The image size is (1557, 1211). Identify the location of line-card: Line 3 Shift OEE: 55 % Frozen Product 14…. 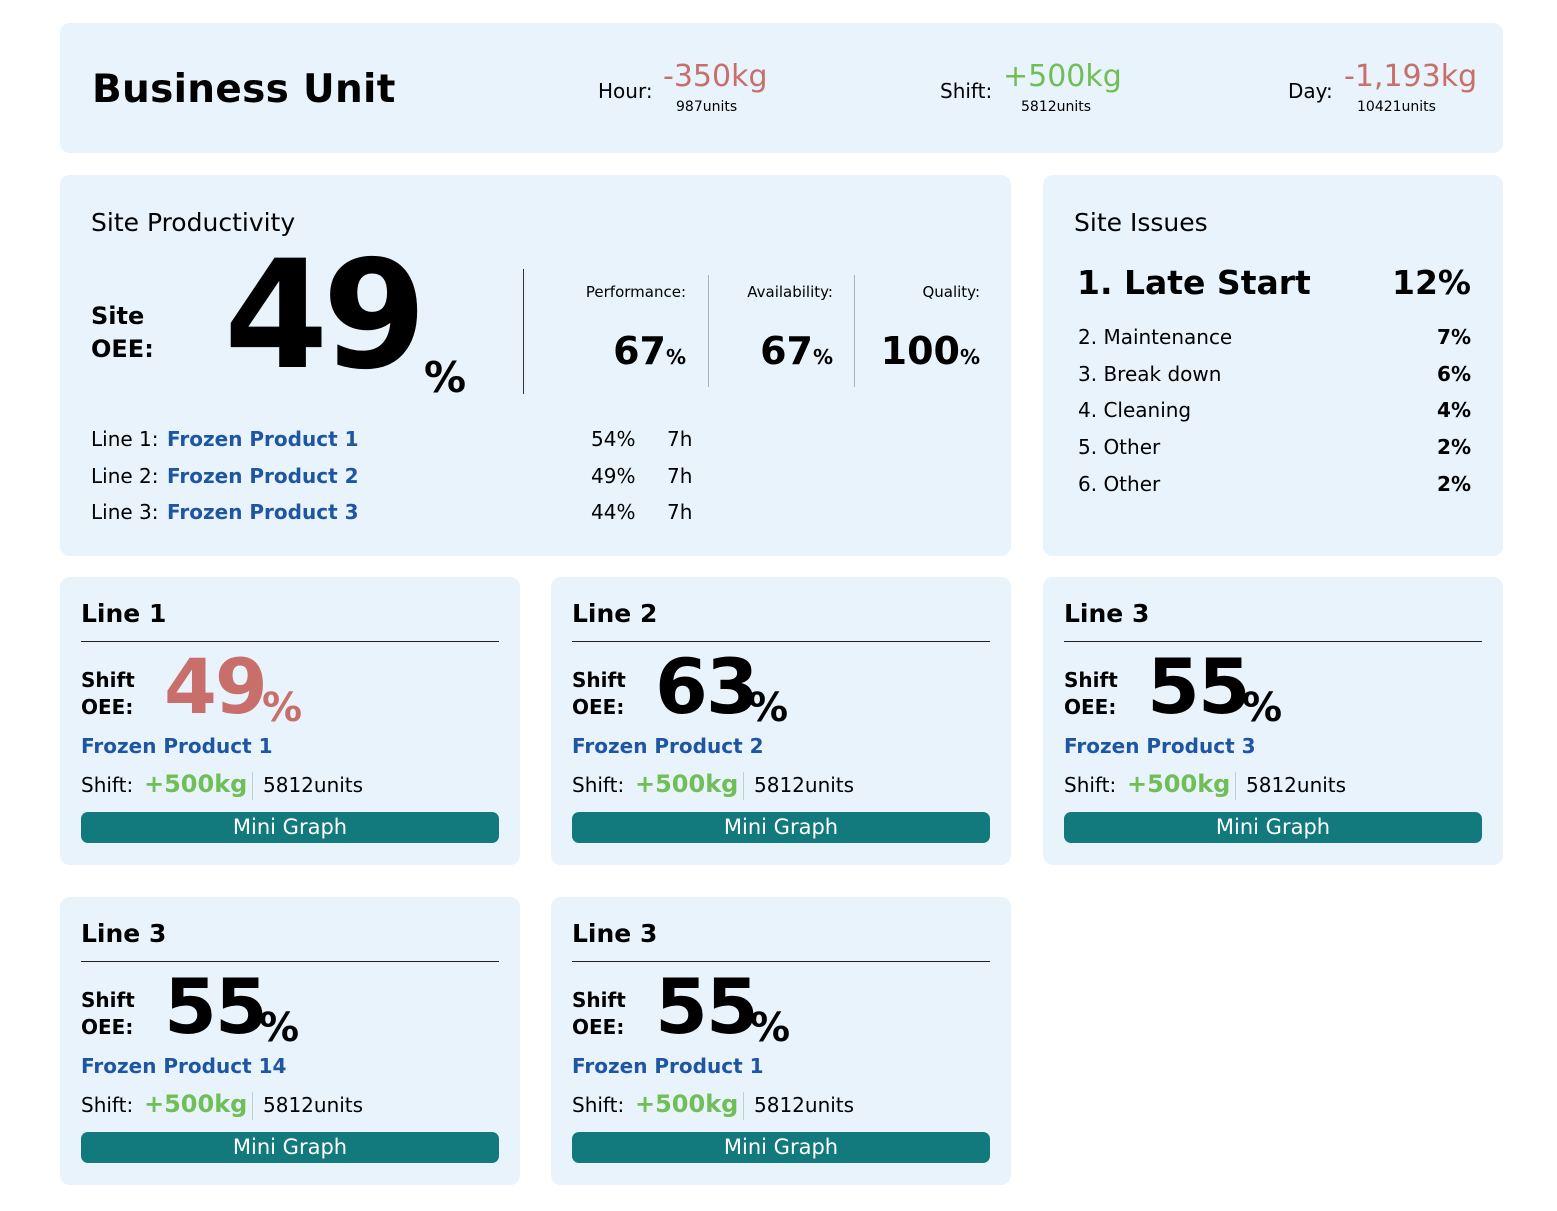
(290, 1041).